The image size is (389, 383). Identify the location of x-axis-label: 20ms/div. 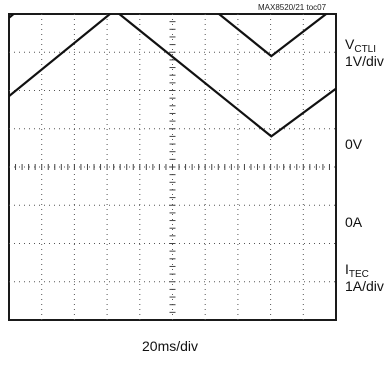
(170, 346).